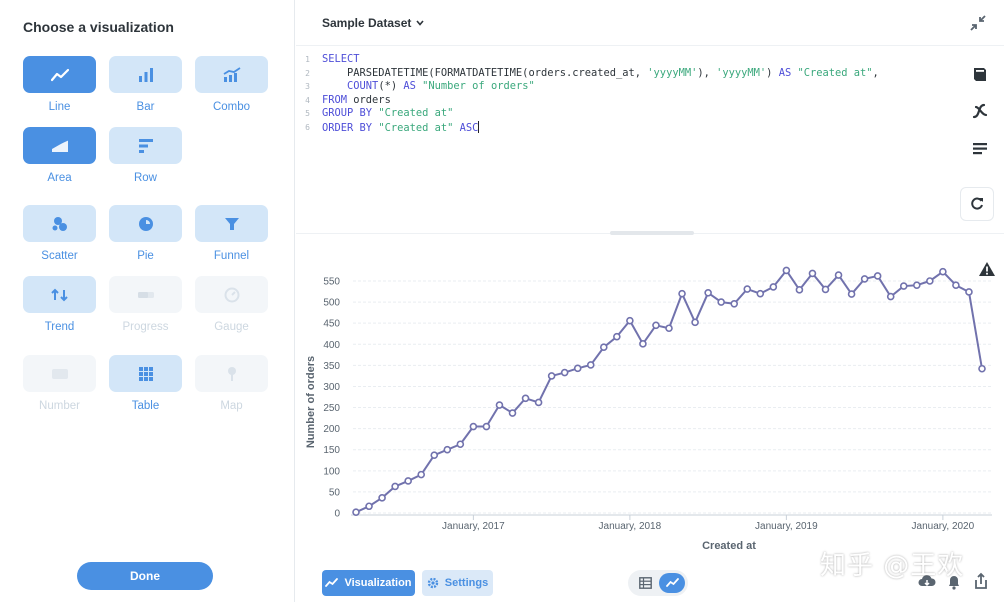  I want to click on footer-bar: Visualization Settings, so click(650, 582).